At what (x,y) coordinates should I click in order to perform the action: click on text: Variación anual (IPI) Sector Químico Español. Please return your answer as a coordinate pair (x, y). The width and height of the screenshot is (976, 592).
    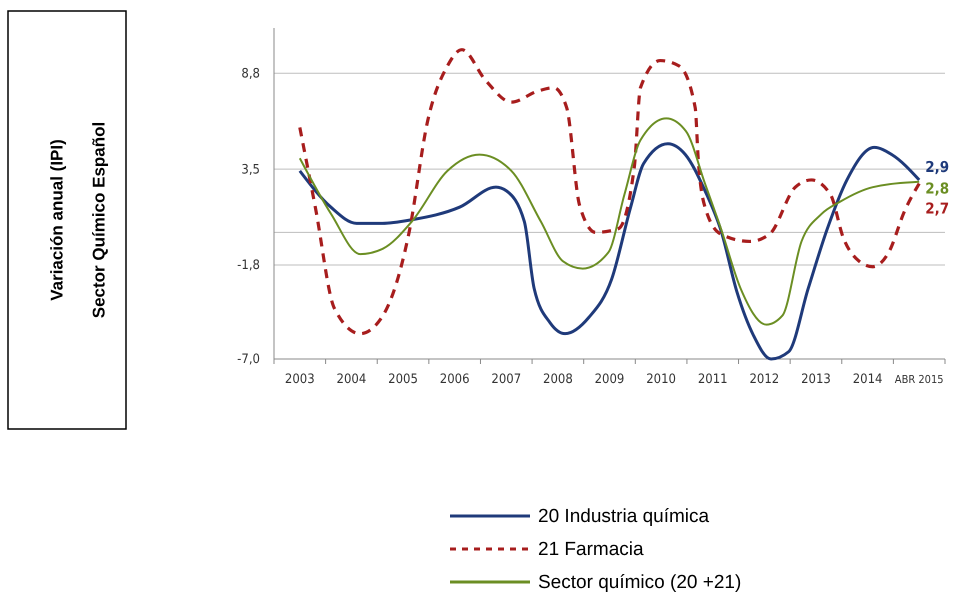
    Looking at the image, I should click on (78, 220).